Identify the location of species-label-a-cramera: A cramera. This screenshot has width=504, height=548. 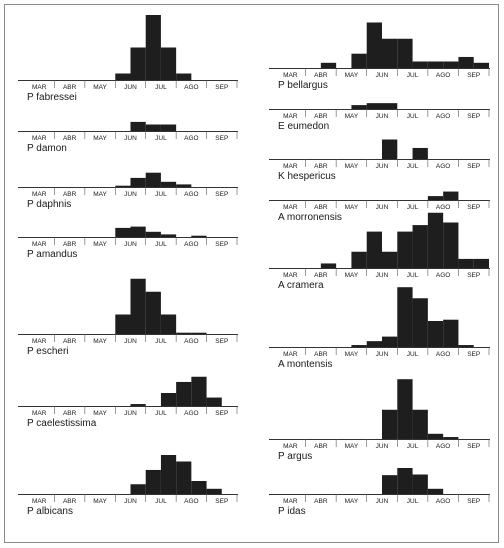
(301, 285).